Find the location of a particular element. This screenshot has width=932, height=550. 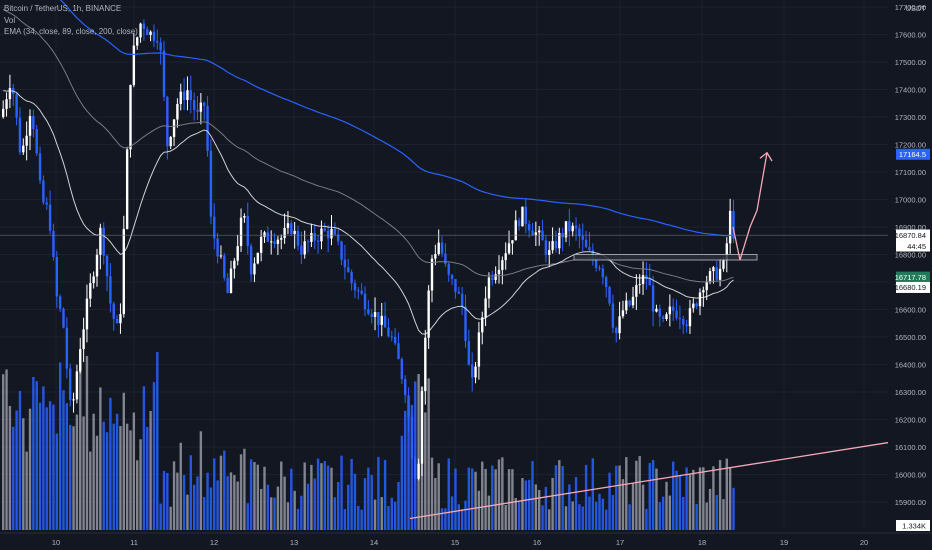

price-tick-label: 17400.00 is located at coordinates (910, 90).